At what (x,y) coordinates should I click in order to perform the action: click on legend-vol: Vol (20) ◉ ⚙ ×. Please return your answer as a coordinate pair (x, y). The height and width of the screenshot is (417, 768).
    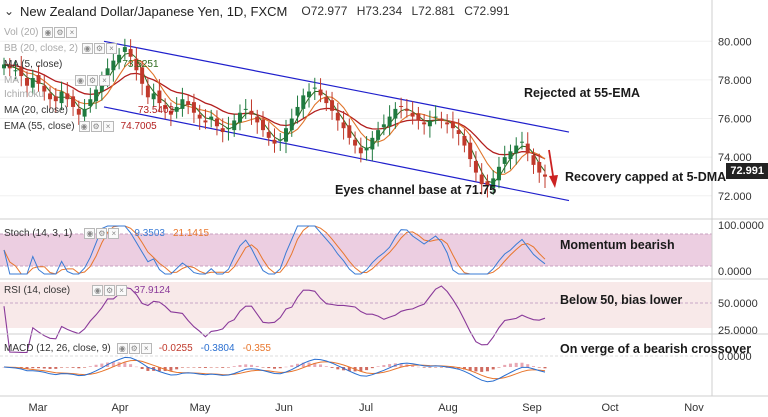
    Looking at the image, I should click on (41, 32).